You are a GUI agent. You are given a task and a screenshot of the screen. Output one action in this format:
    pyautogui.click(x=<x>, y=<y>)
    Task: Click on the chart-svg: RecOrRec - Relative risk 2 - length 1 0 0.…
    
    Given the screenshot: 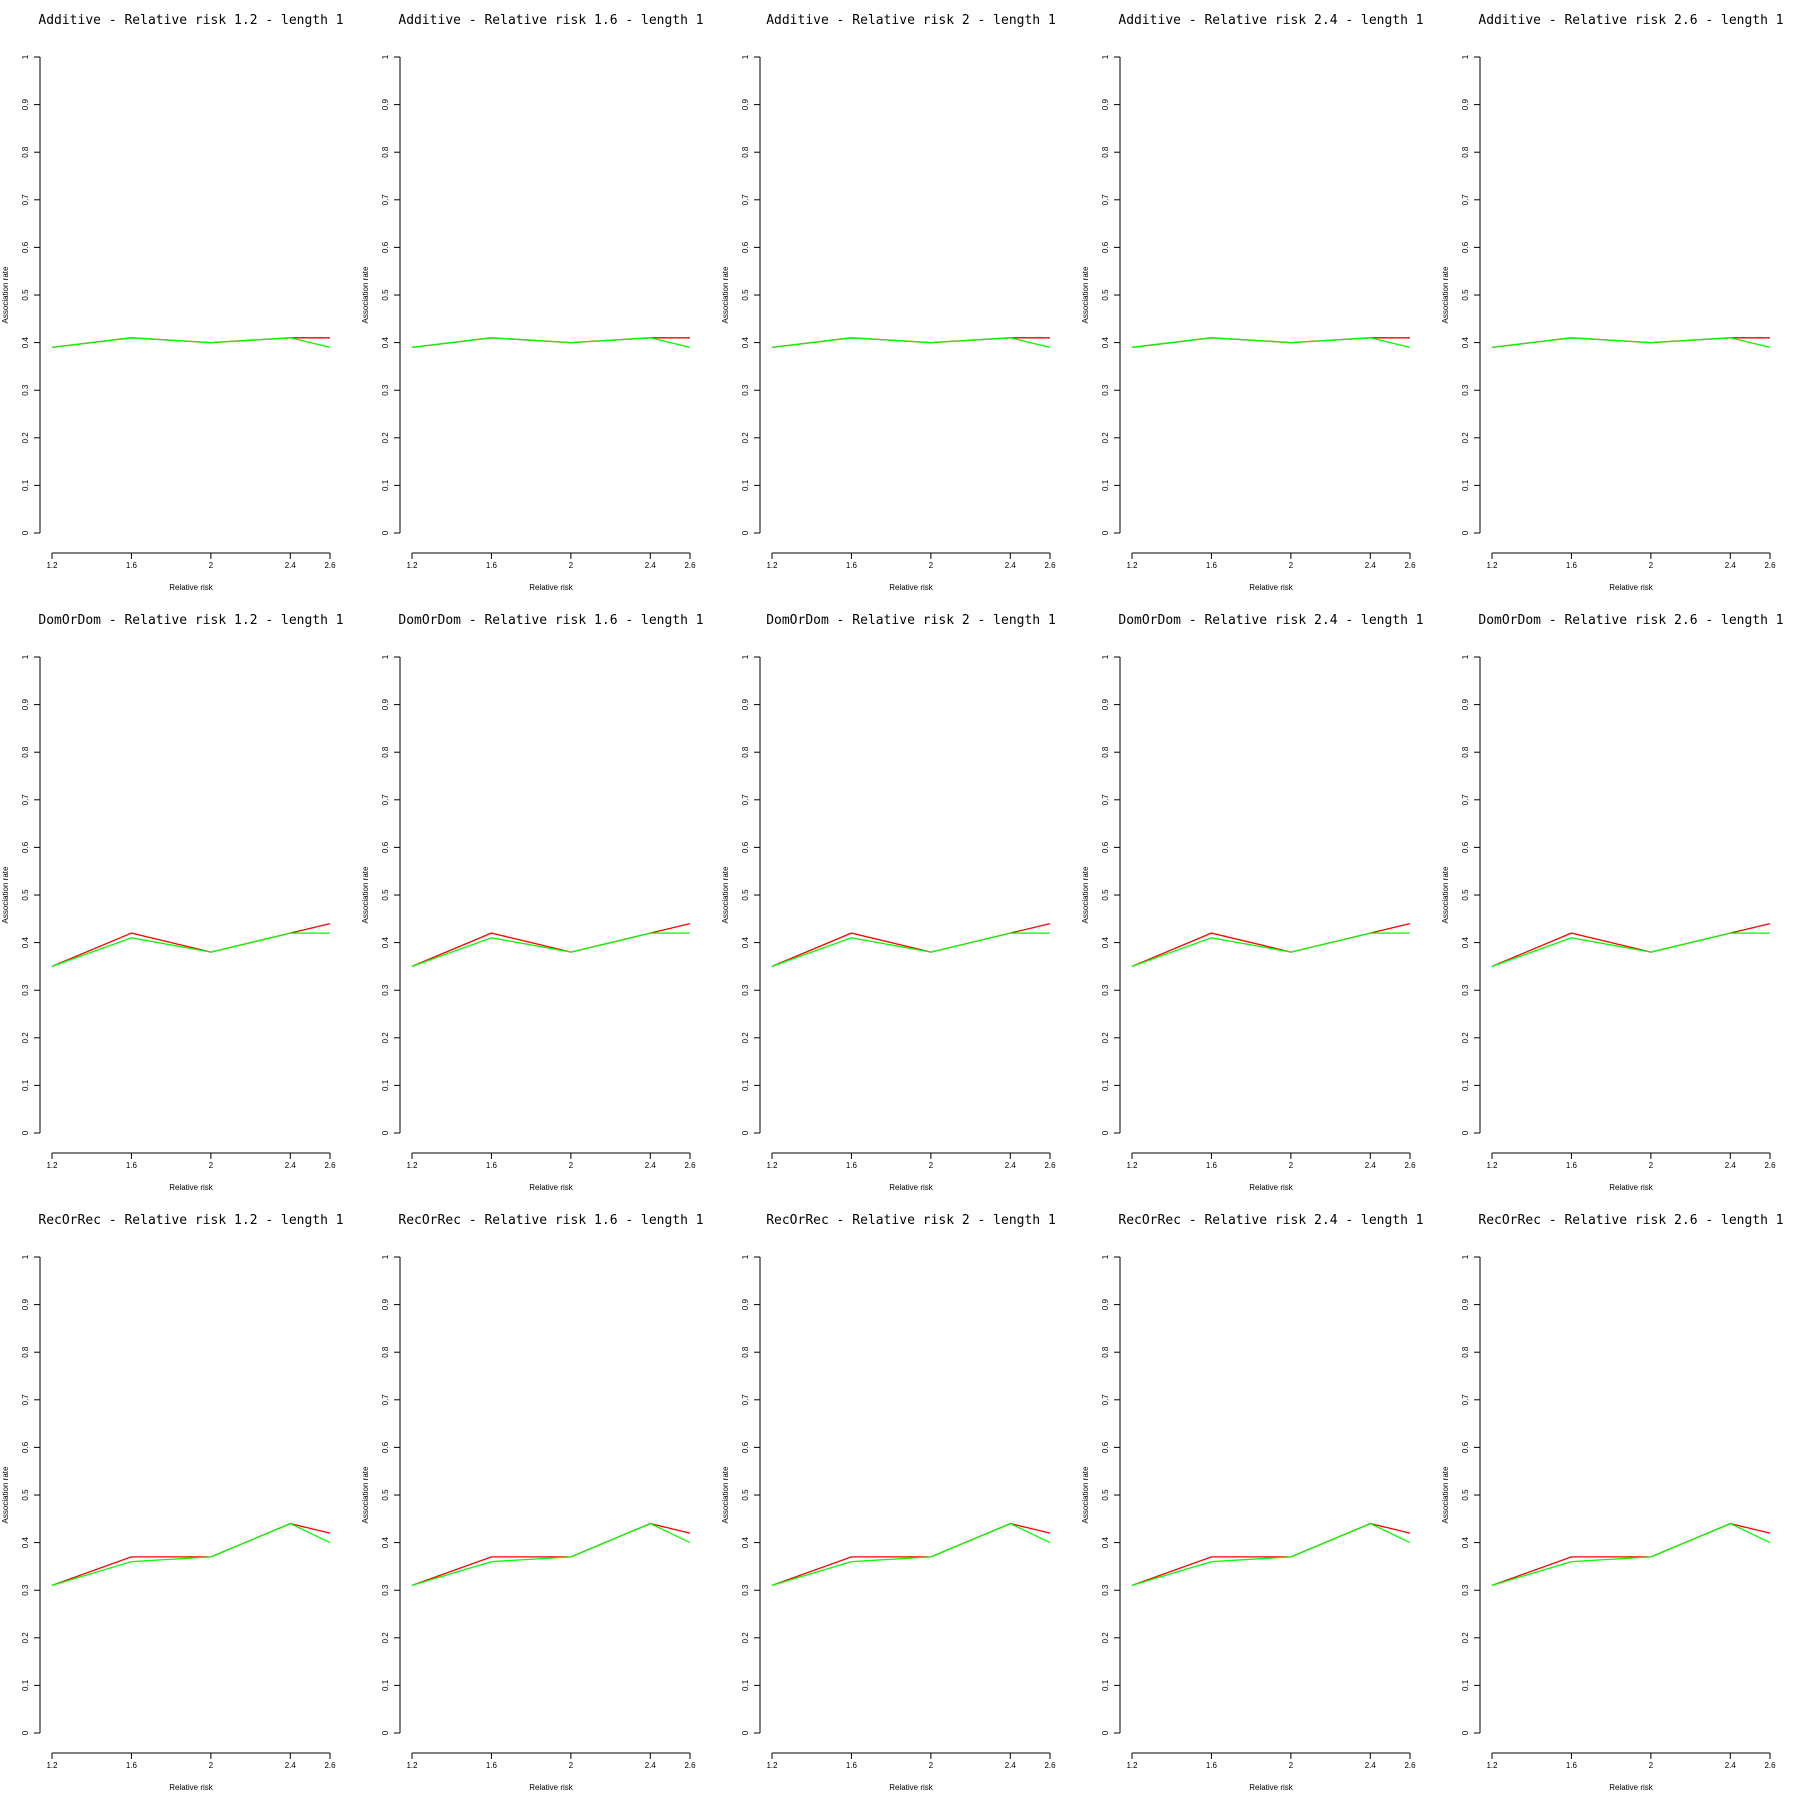 What is the action you would take?
    pyautogui.click(x=888, y=1502)
    